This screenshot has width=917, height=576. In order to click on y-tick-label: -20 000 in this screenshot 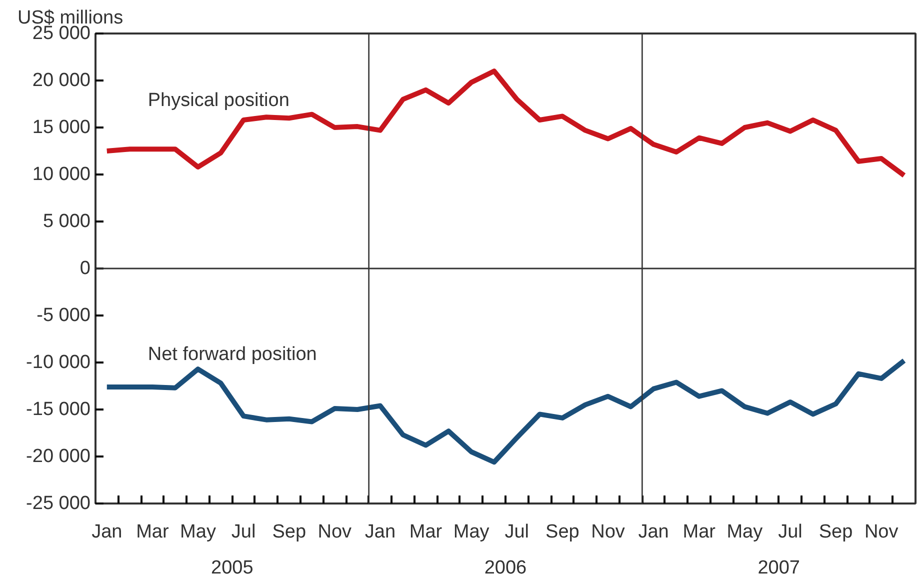, I will do `click(58, 456)`.